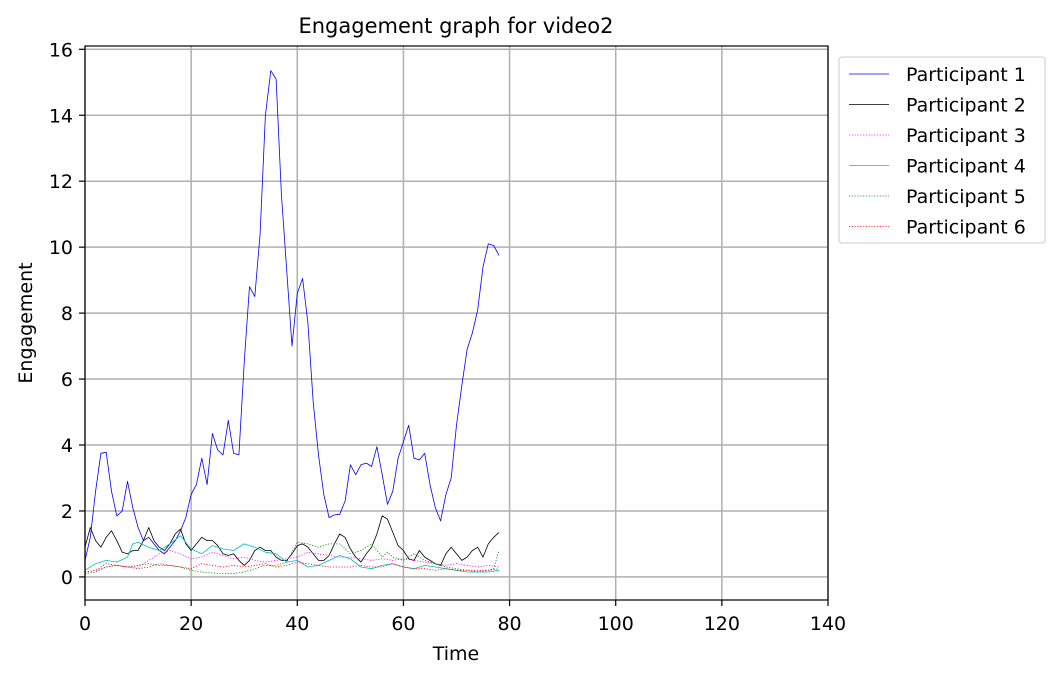  Describe the element at coordinates (61, 50) in the screenshot. I see `y-tick-label: 16` at that location.